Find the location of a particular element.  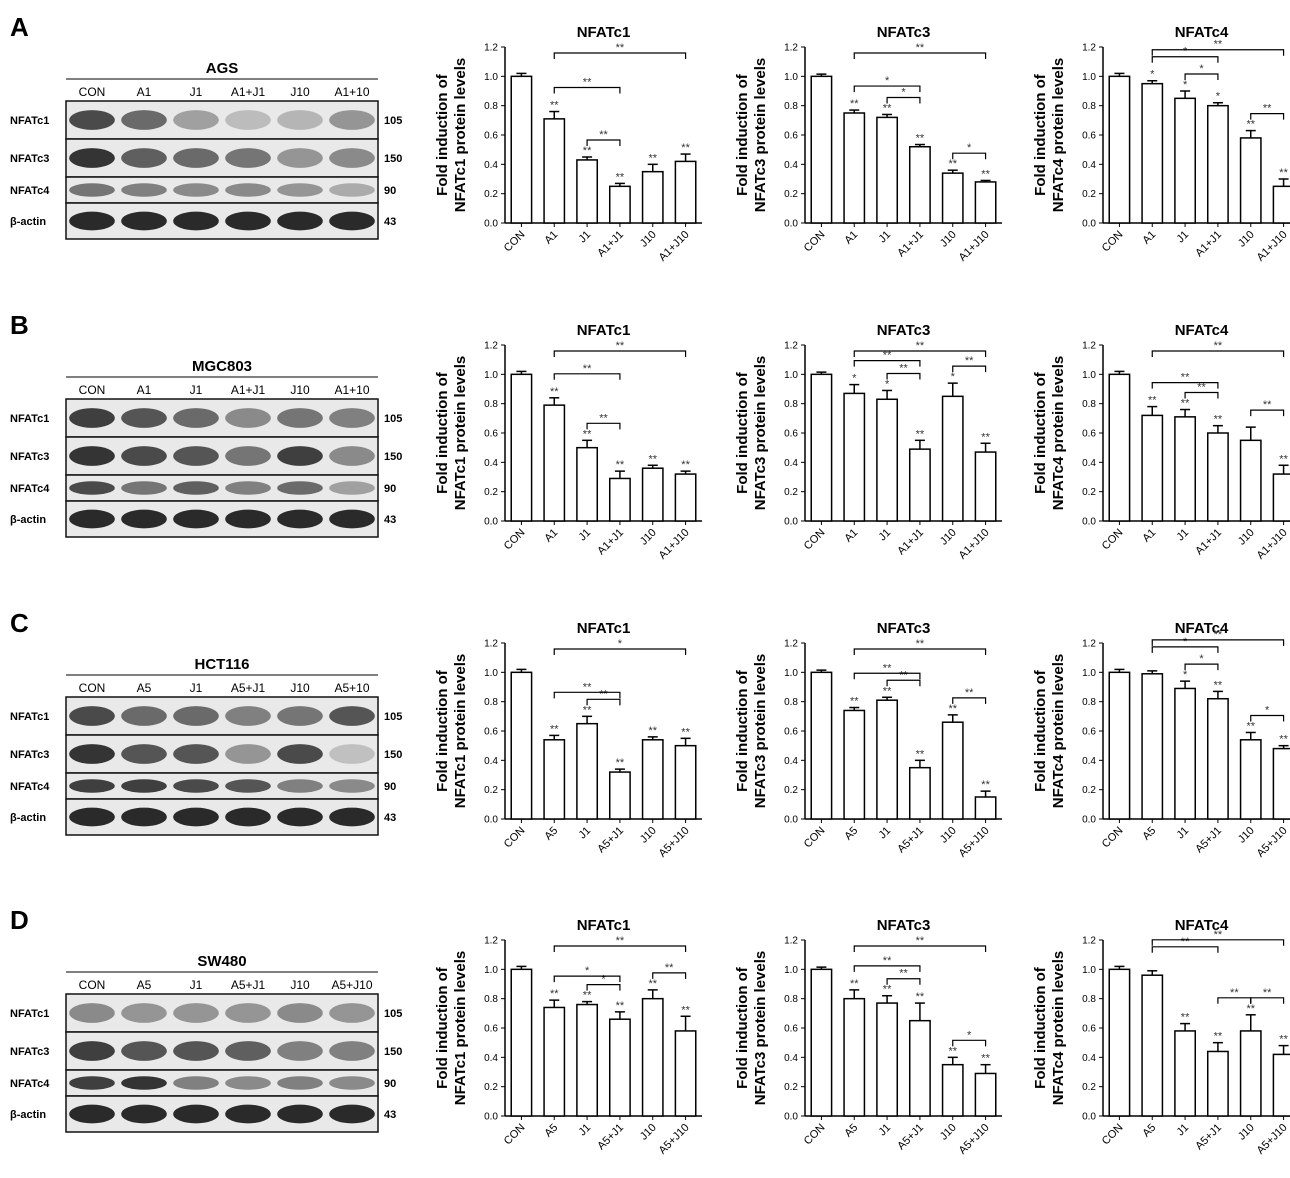

y-tick-label: 0.8 is located at coordinates (491, 702).